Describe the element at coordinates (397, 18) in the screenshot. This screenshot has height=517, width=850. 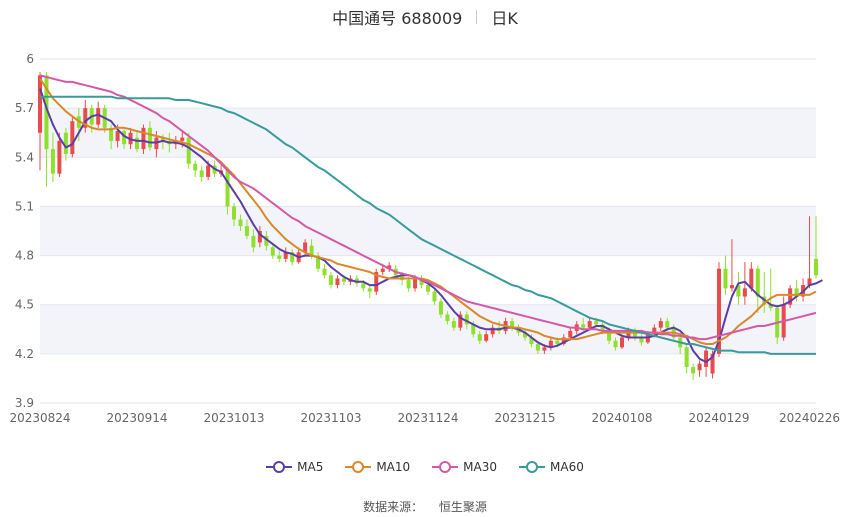
I see `chart-title: 中国通号 688009` at that location.